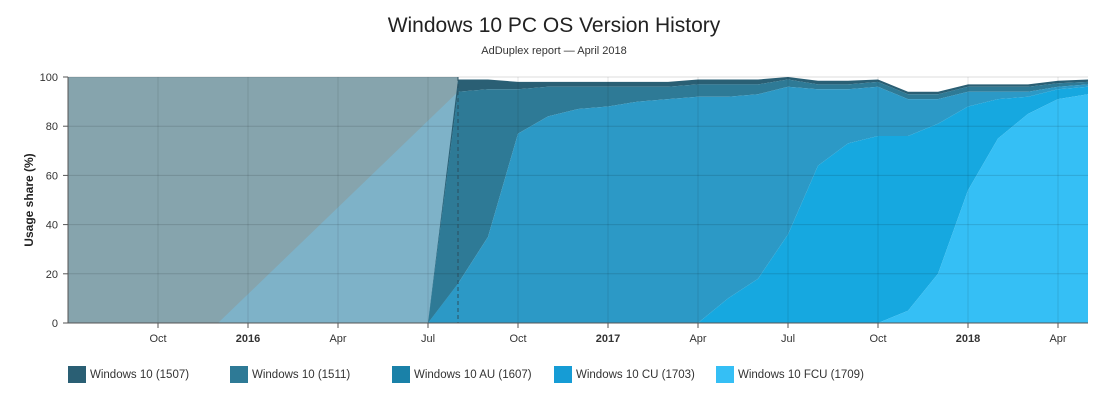  I want to click on legend-item: Windows 10 FCU (1709), so click(797, 374).